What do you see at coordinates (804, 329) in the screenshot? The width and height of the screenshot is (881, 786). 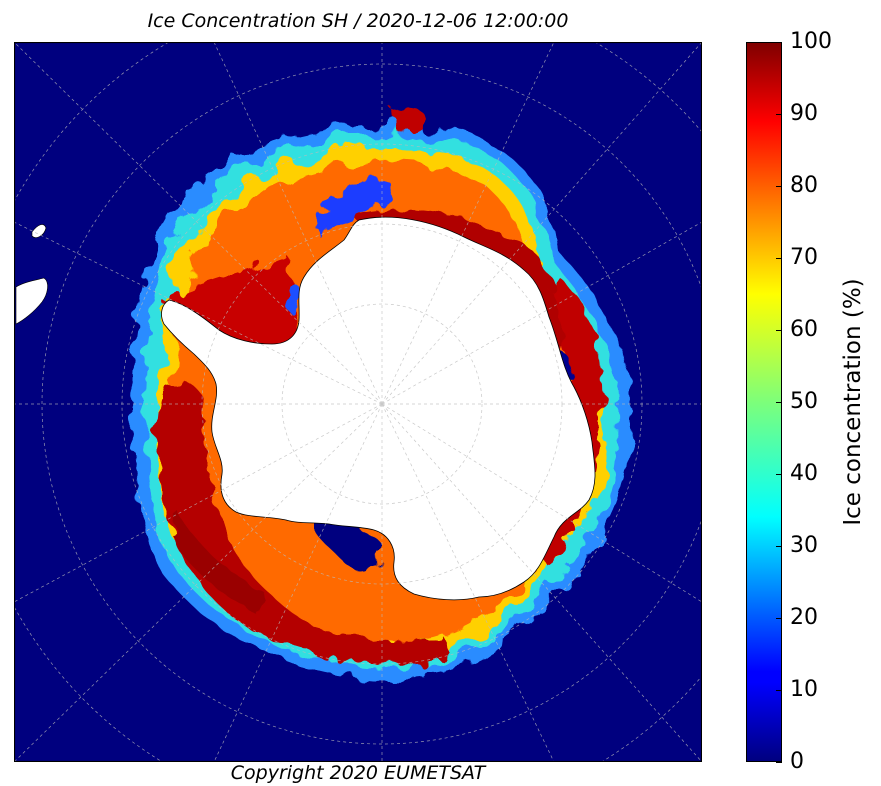 I see `colorbar-tick-label: 60` at bounding box center [804, 329].